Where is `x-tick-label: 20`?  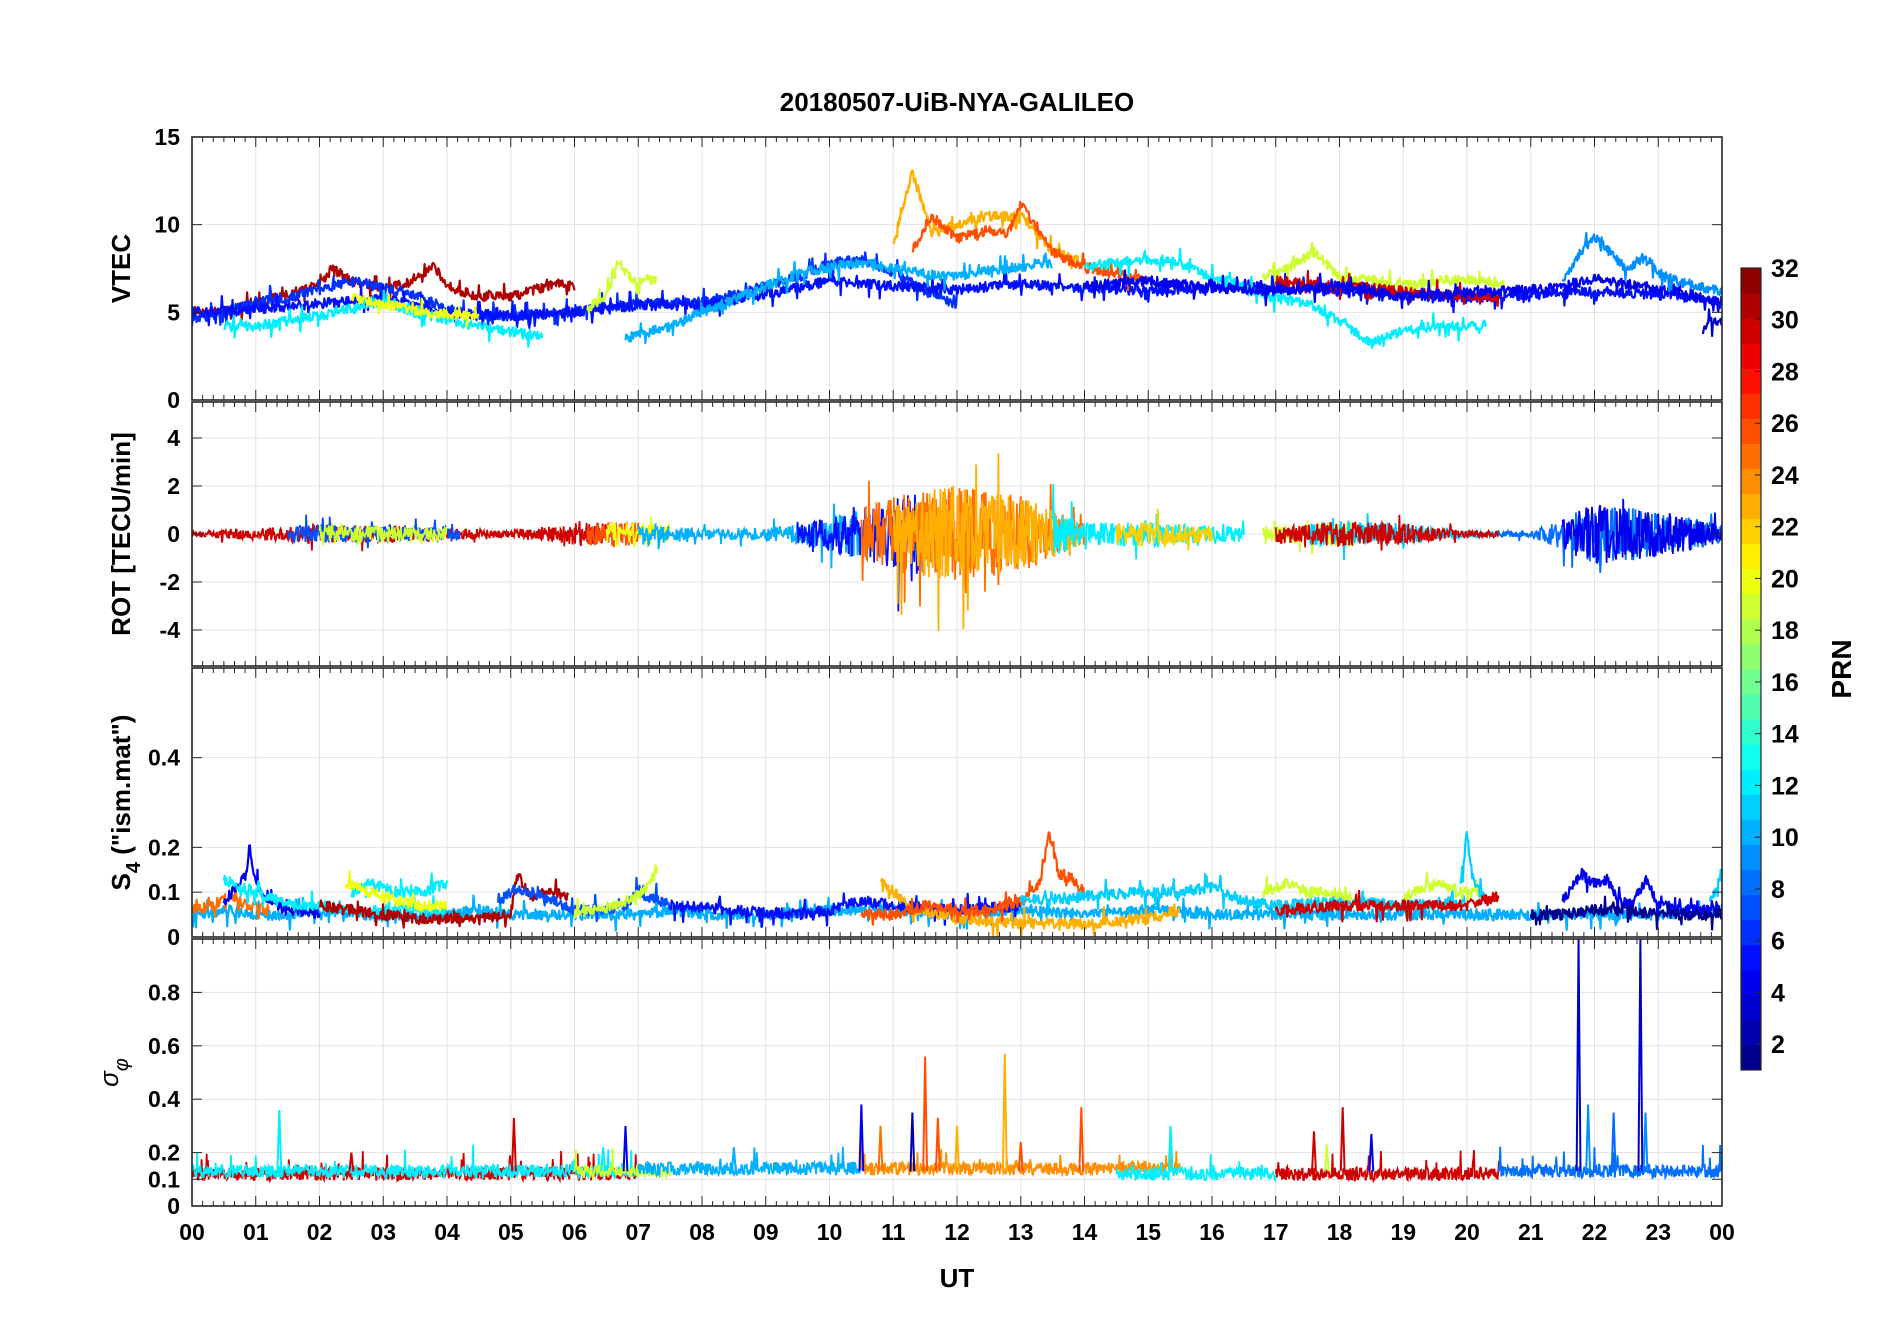 x-tick-label: 20 is located at coordinates (1467, 1232).